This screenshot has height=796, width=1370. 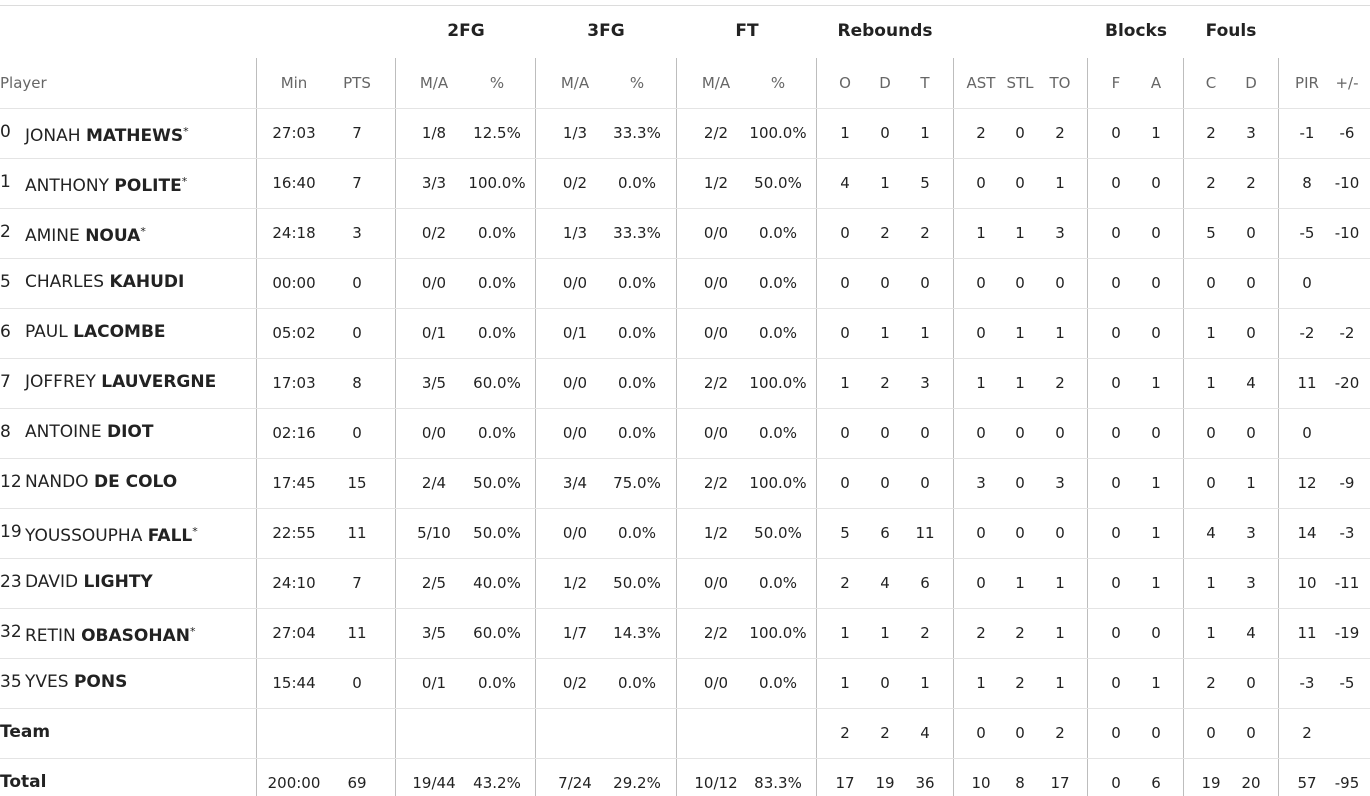 What do you see at coordinates (1347, 583) in the screenshot?
I see `stat-cell: -11` at bounding box center [1347, 583].